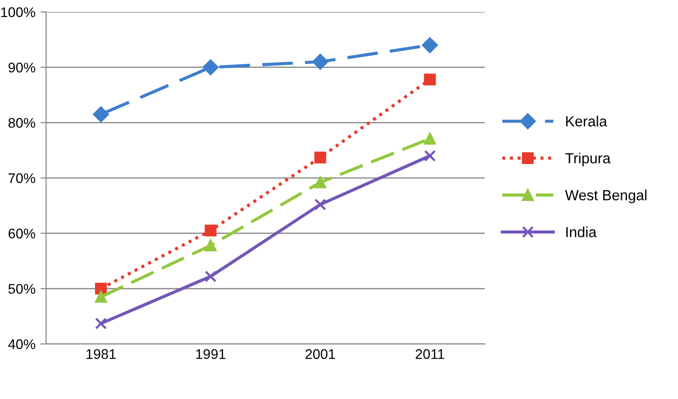 The height and width of the screenshot is (399, 678). Describe the element at coordinates (588, 159) in the screenshot. I see `legend-label: Tripura` at that location.